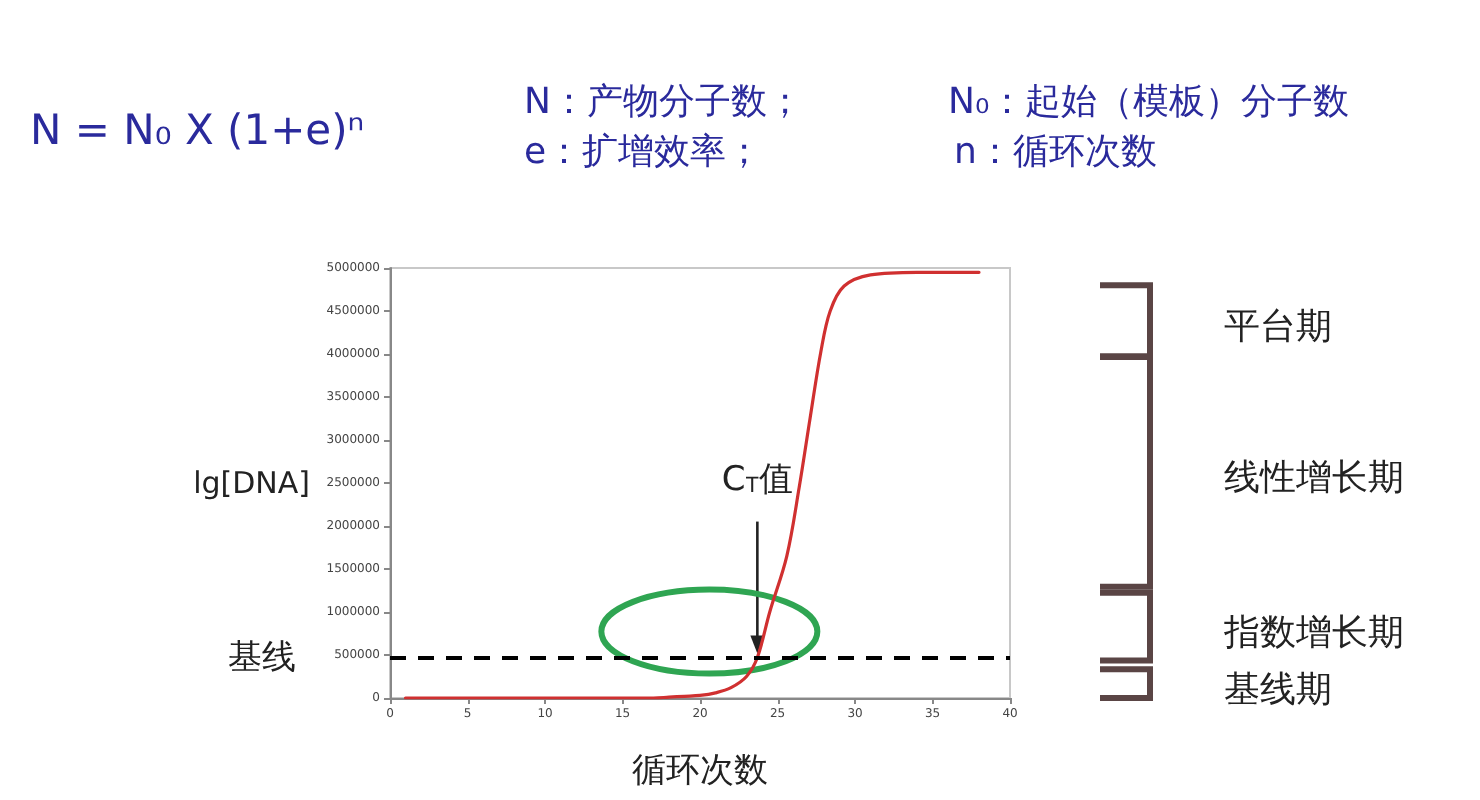 The height and width of the screenshot is (800, 1480). Describe the element at coordinates (1055, 152) in the screenshot. I see `text: n：循环次数` at that location.